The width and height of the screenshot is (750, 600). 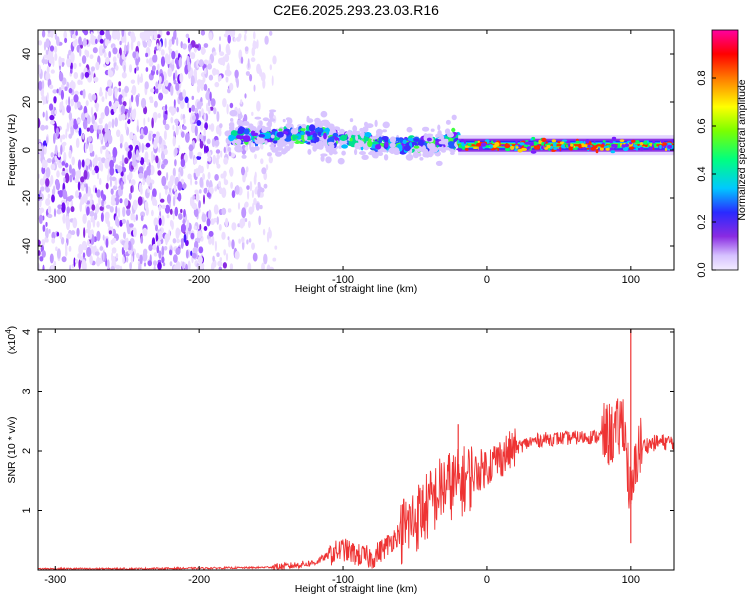 I want to click on y-tick-label: 4, so click(x=27, y=332).